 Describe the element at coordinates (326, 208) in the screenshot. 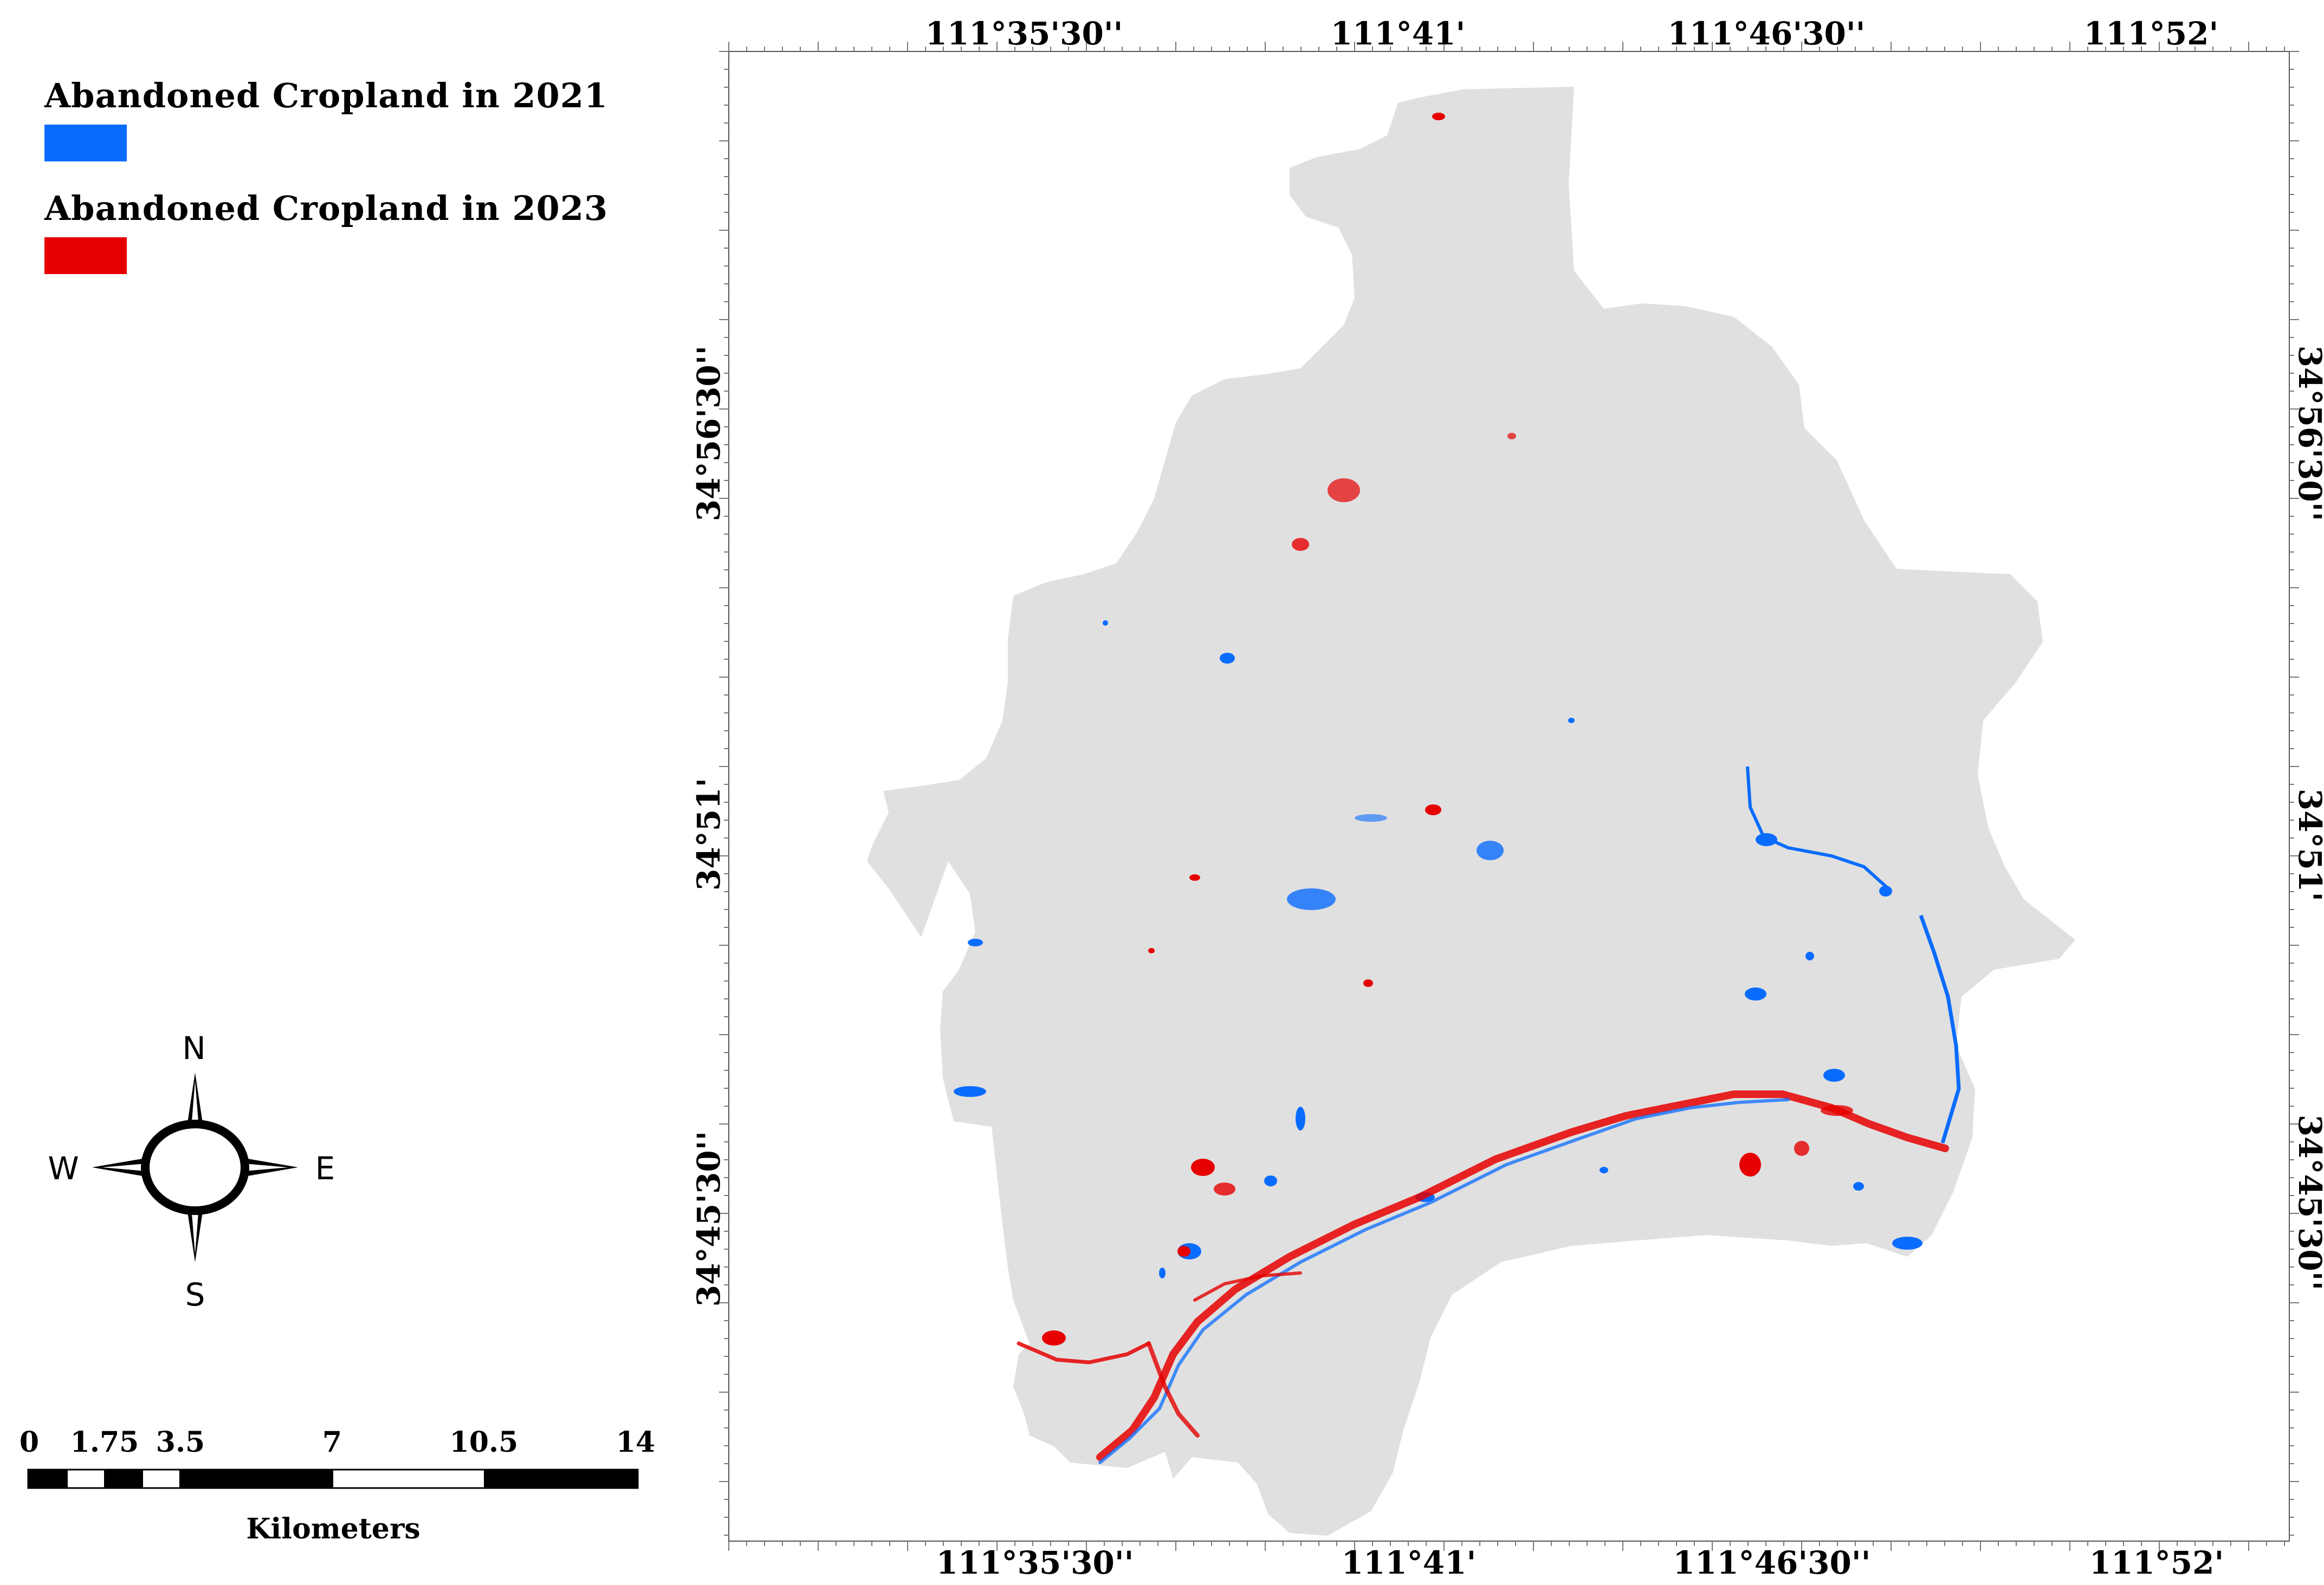

I see `legend-label-2023: Abandoned Cropland in 2023` at that location.